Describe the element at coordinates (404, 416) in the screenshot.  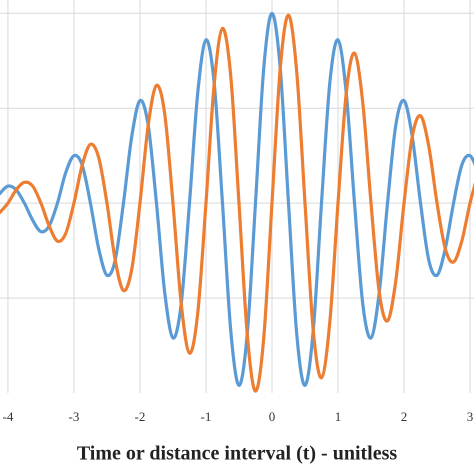
I see `x-tick-label: 2` at that location.